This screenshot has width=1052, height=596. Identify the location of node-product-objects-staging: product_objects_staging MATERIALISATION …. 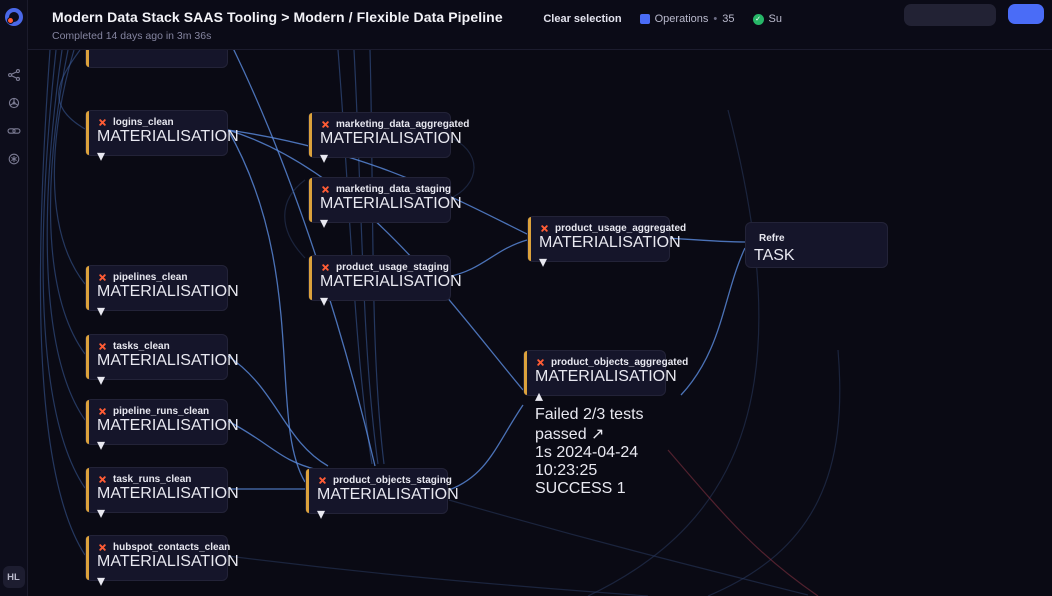
(382, 495).